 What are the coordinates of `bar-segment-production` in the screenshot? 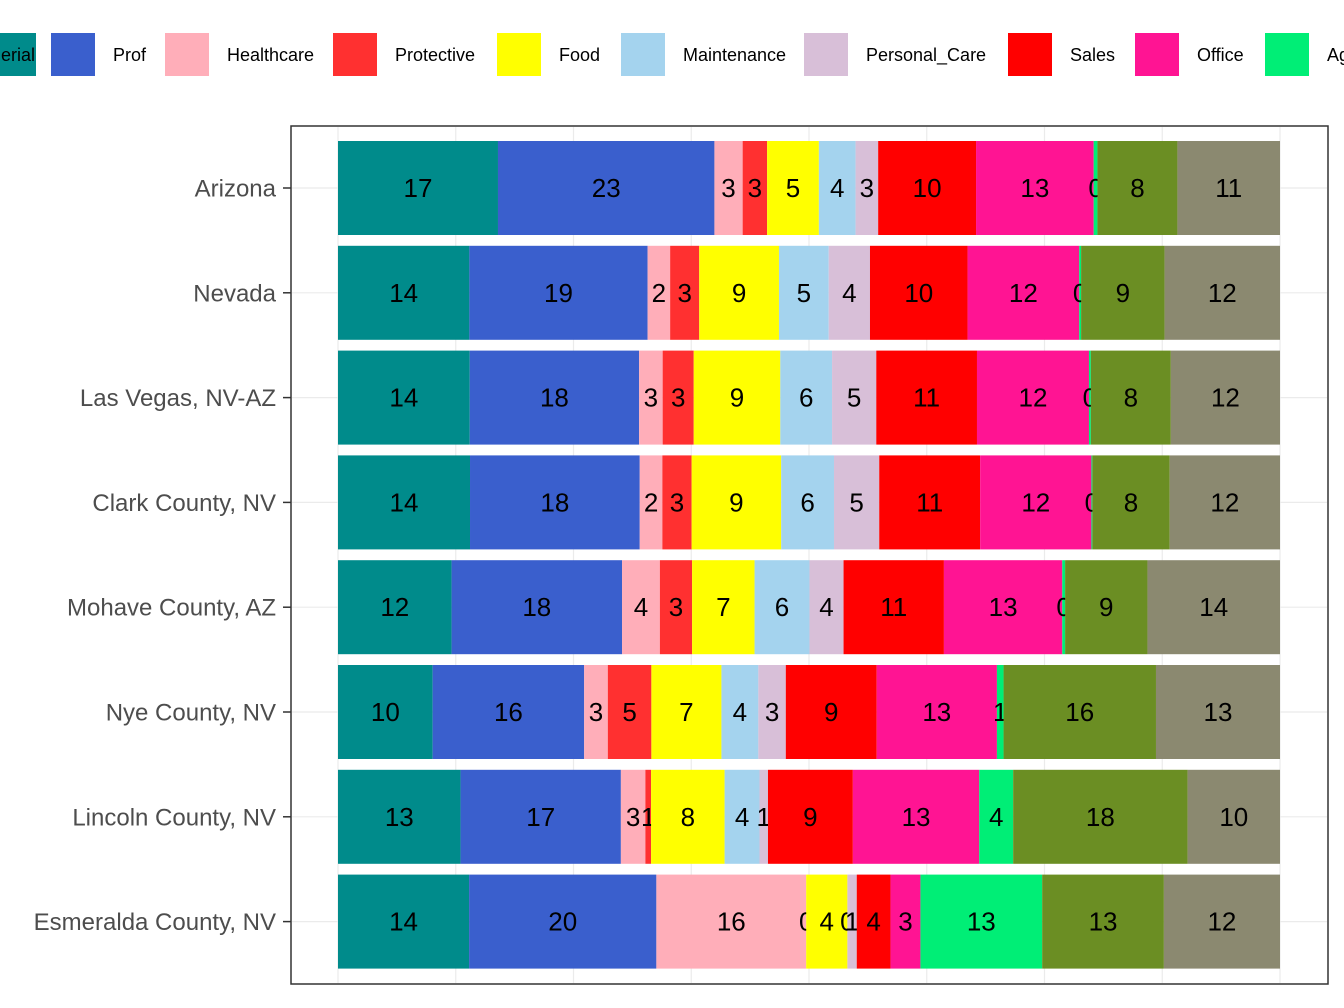 It's located at (1225, 397).